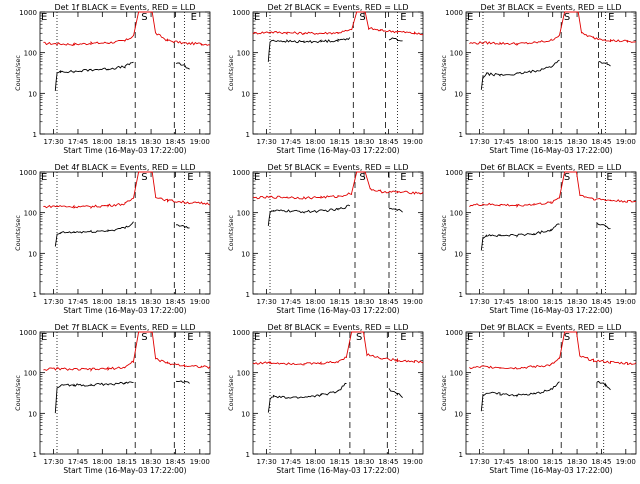  Describe the element at coordinates (124, 7) in the screenshot. I see `chart-title: Det 1f BLACK = Events, RED = LLD` at that location.